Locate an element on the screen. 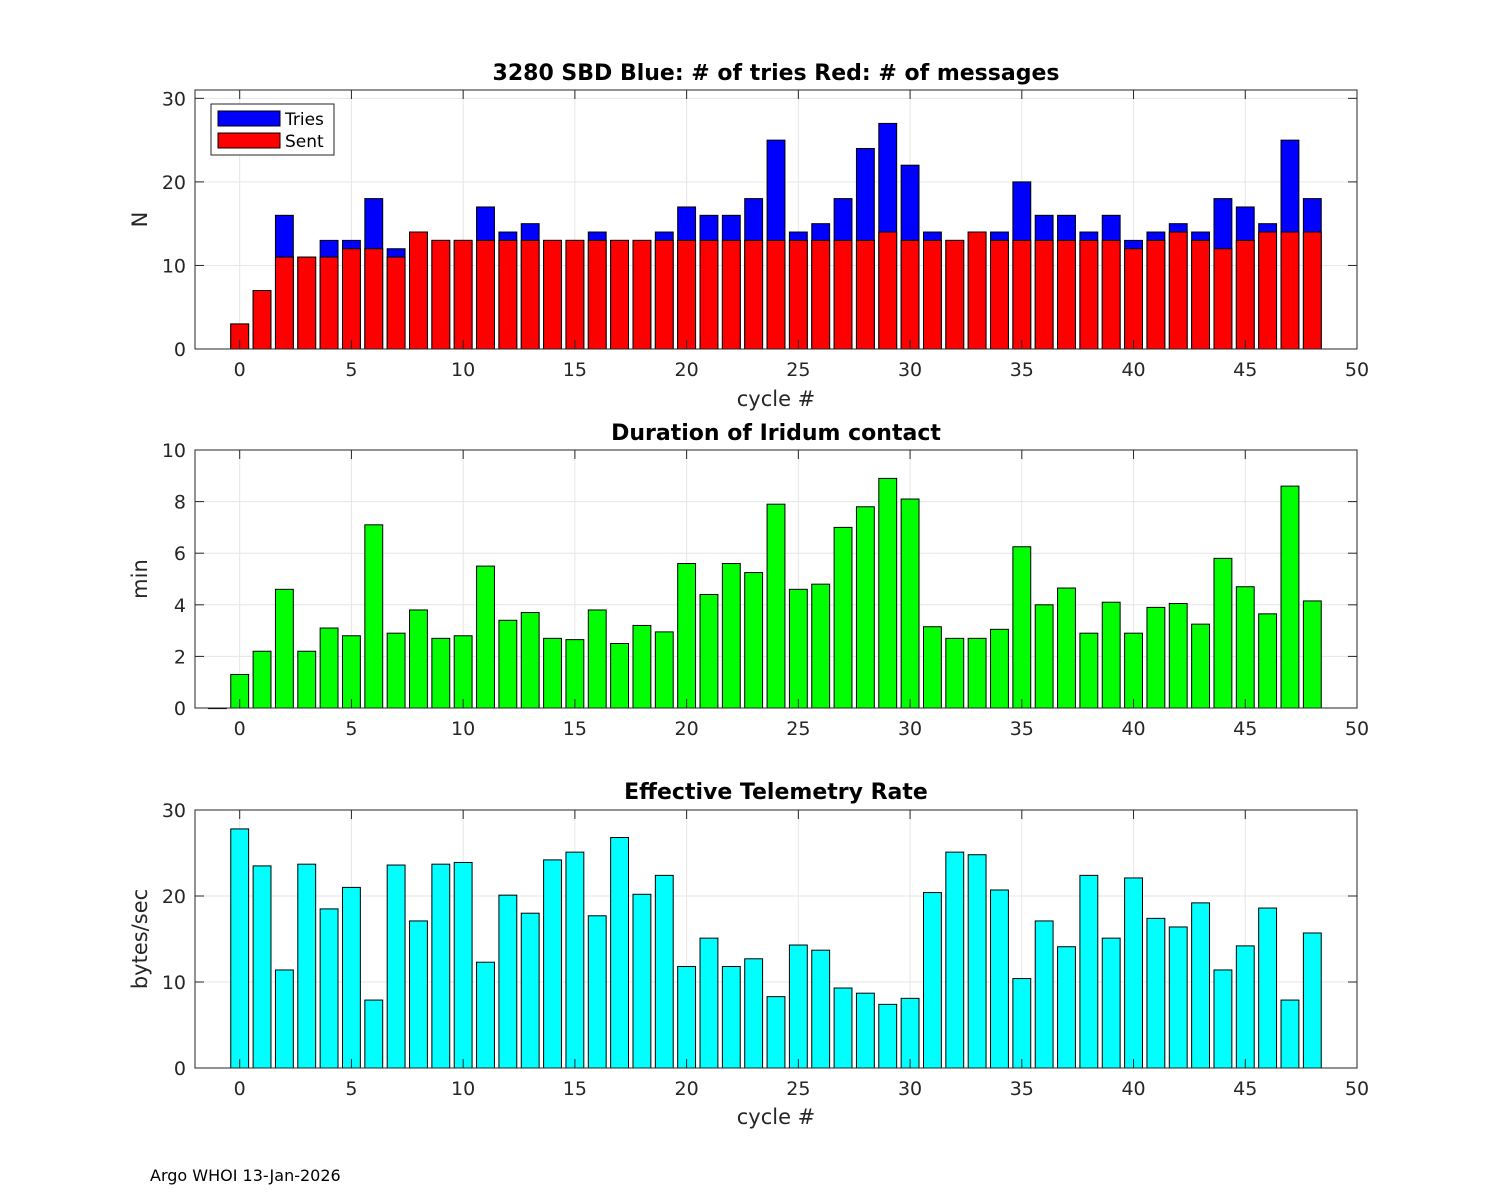 This screenshot has width=1500, height=1200. legend-swatch-sent is located at coordinates (249, 140).